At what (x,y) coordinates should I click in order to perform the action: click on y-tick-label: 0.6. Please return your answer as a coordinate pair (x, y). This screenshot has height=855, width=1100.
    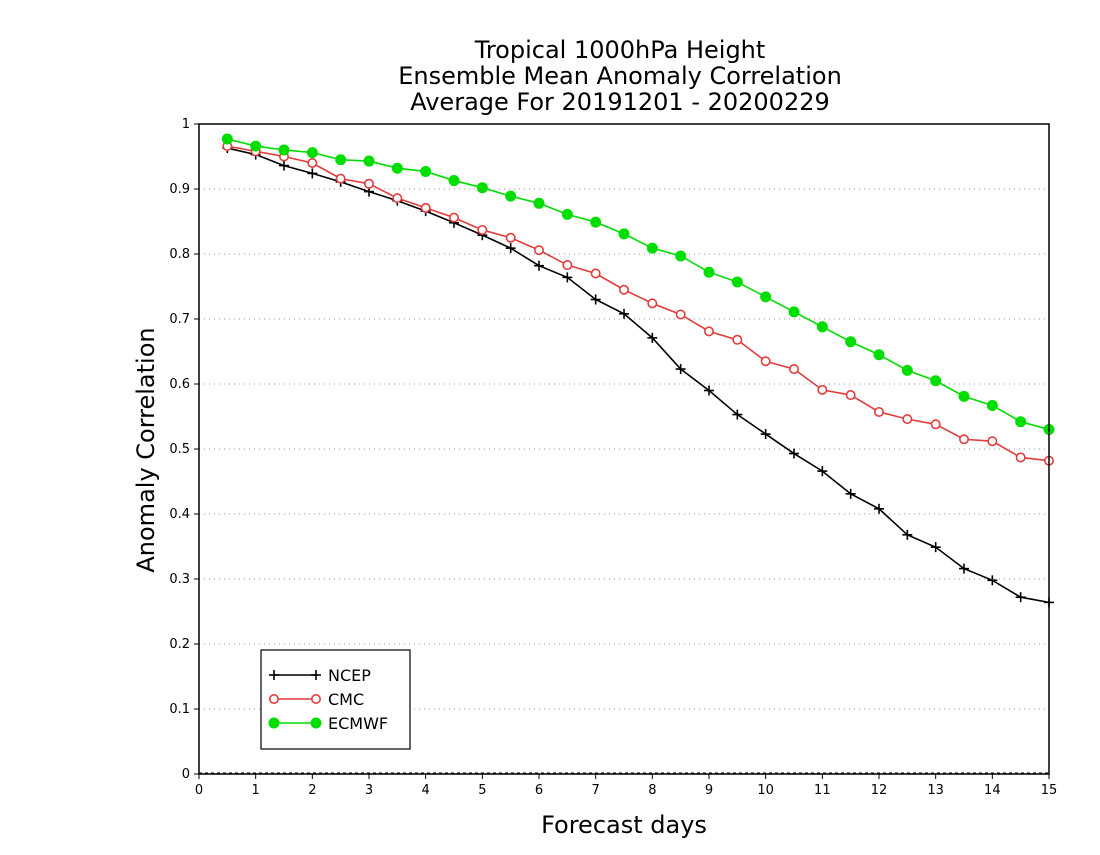
    Looking at the image, I should click on (179, 384).